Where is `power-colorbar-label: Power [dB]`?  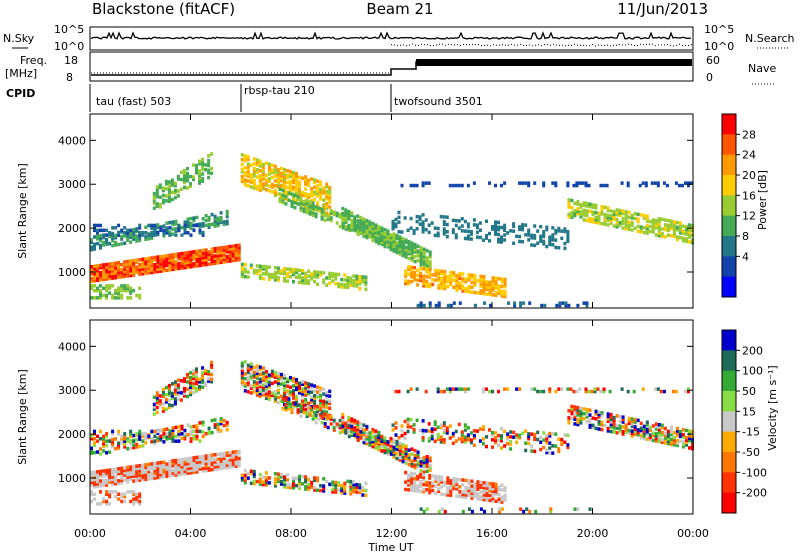 power-colorbar-label: Power [dB] is located at coordinates (762, 200).